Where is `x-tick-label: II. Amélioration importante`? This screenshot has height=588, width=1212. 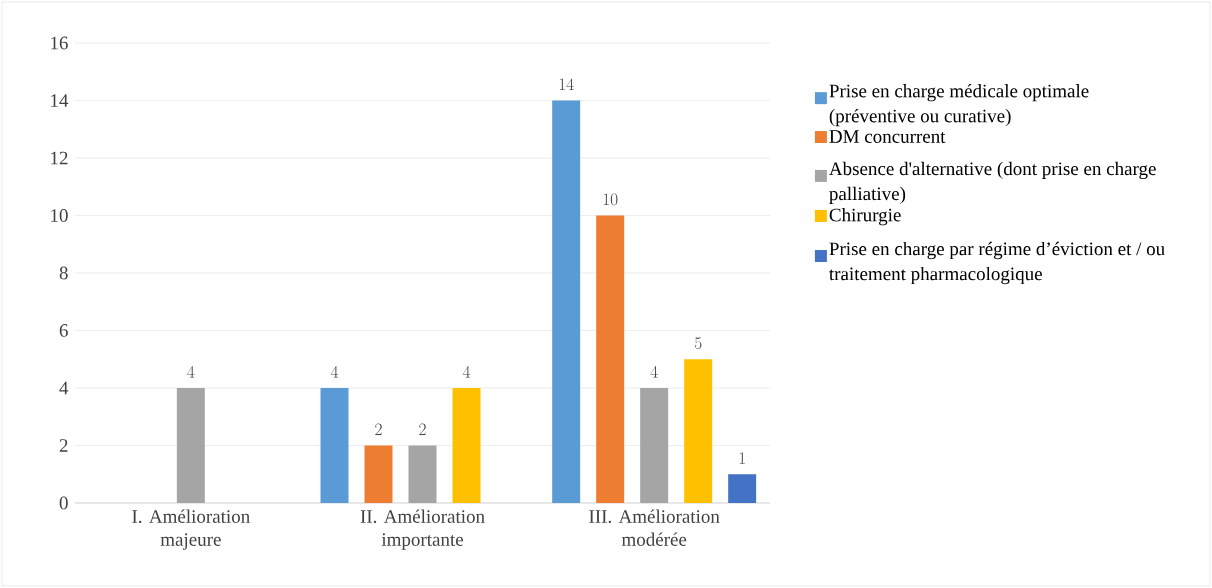
x-tick-label: II. Amélioration importante is located at coordinates (422, 529).